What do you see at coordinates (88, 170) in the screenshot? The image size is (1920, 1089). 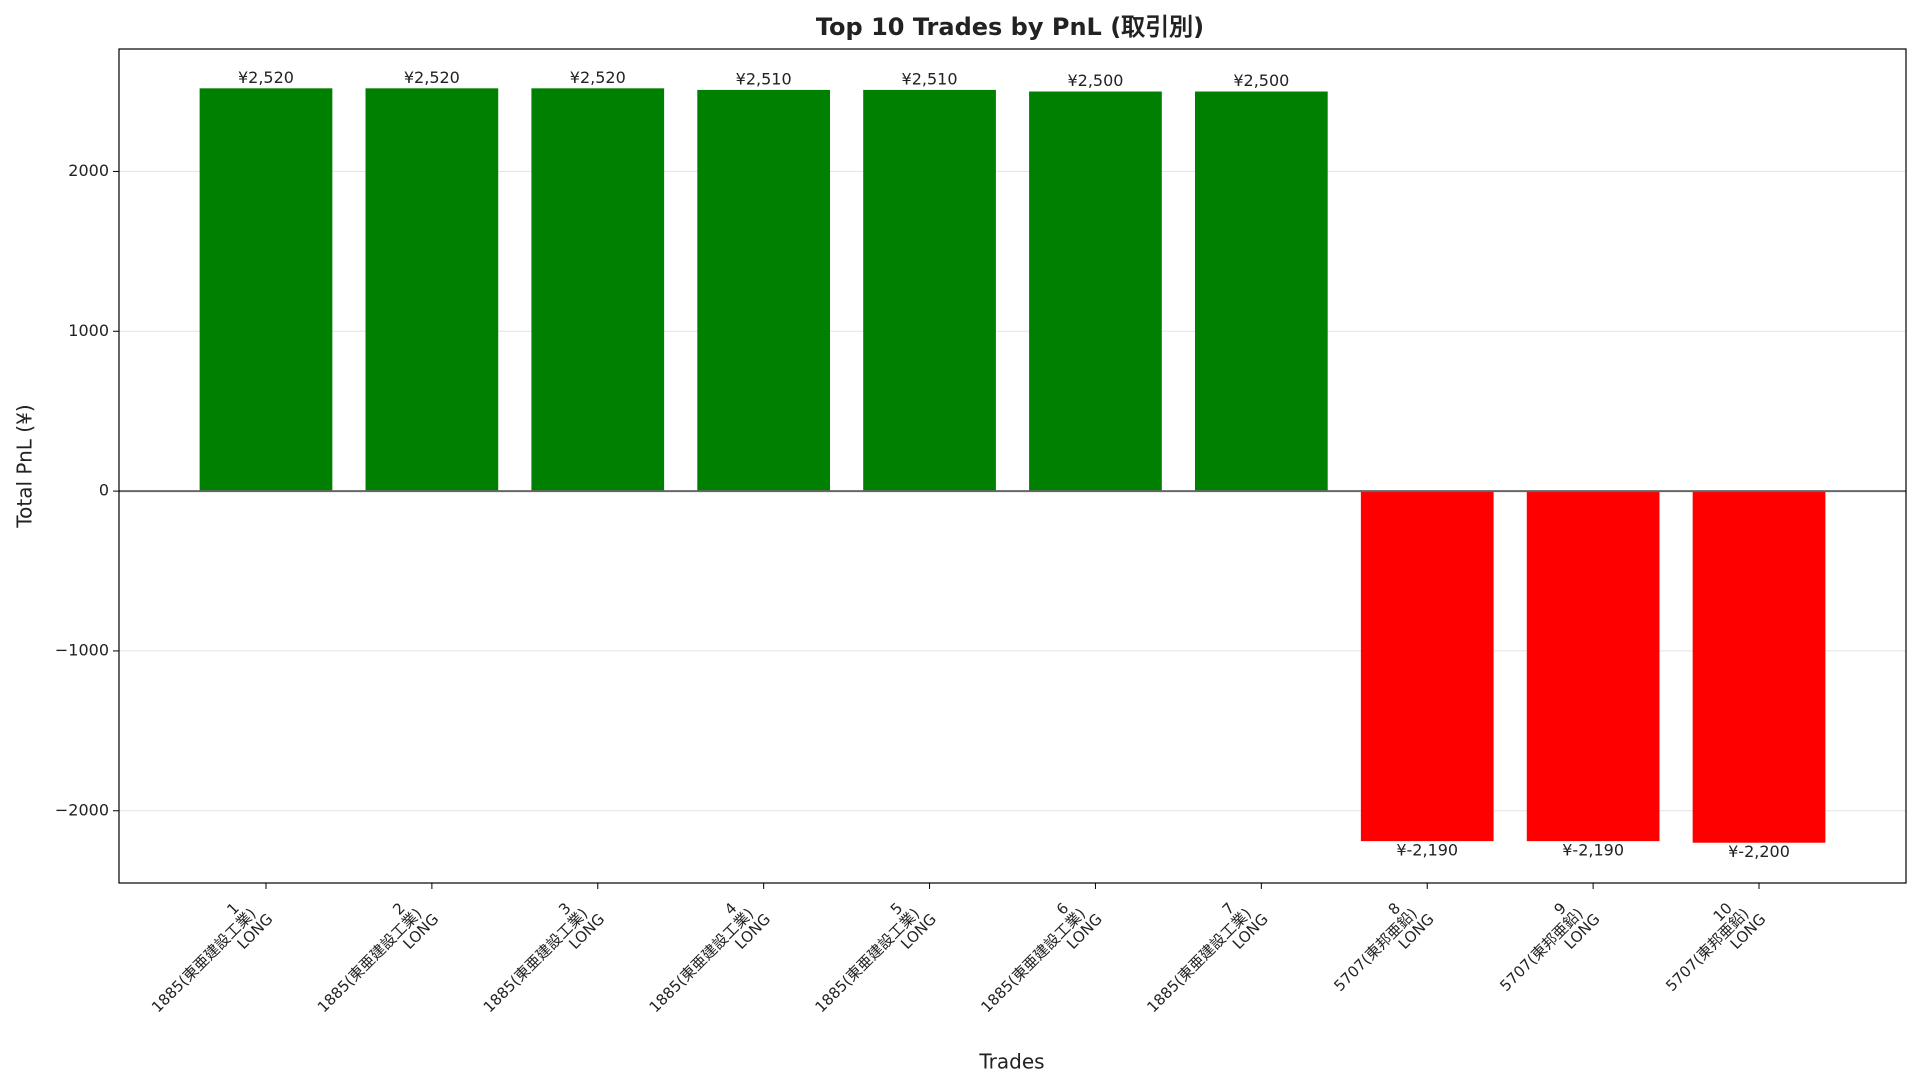 I see `y-tick-label: 2000` at bounding box center [88, 170].